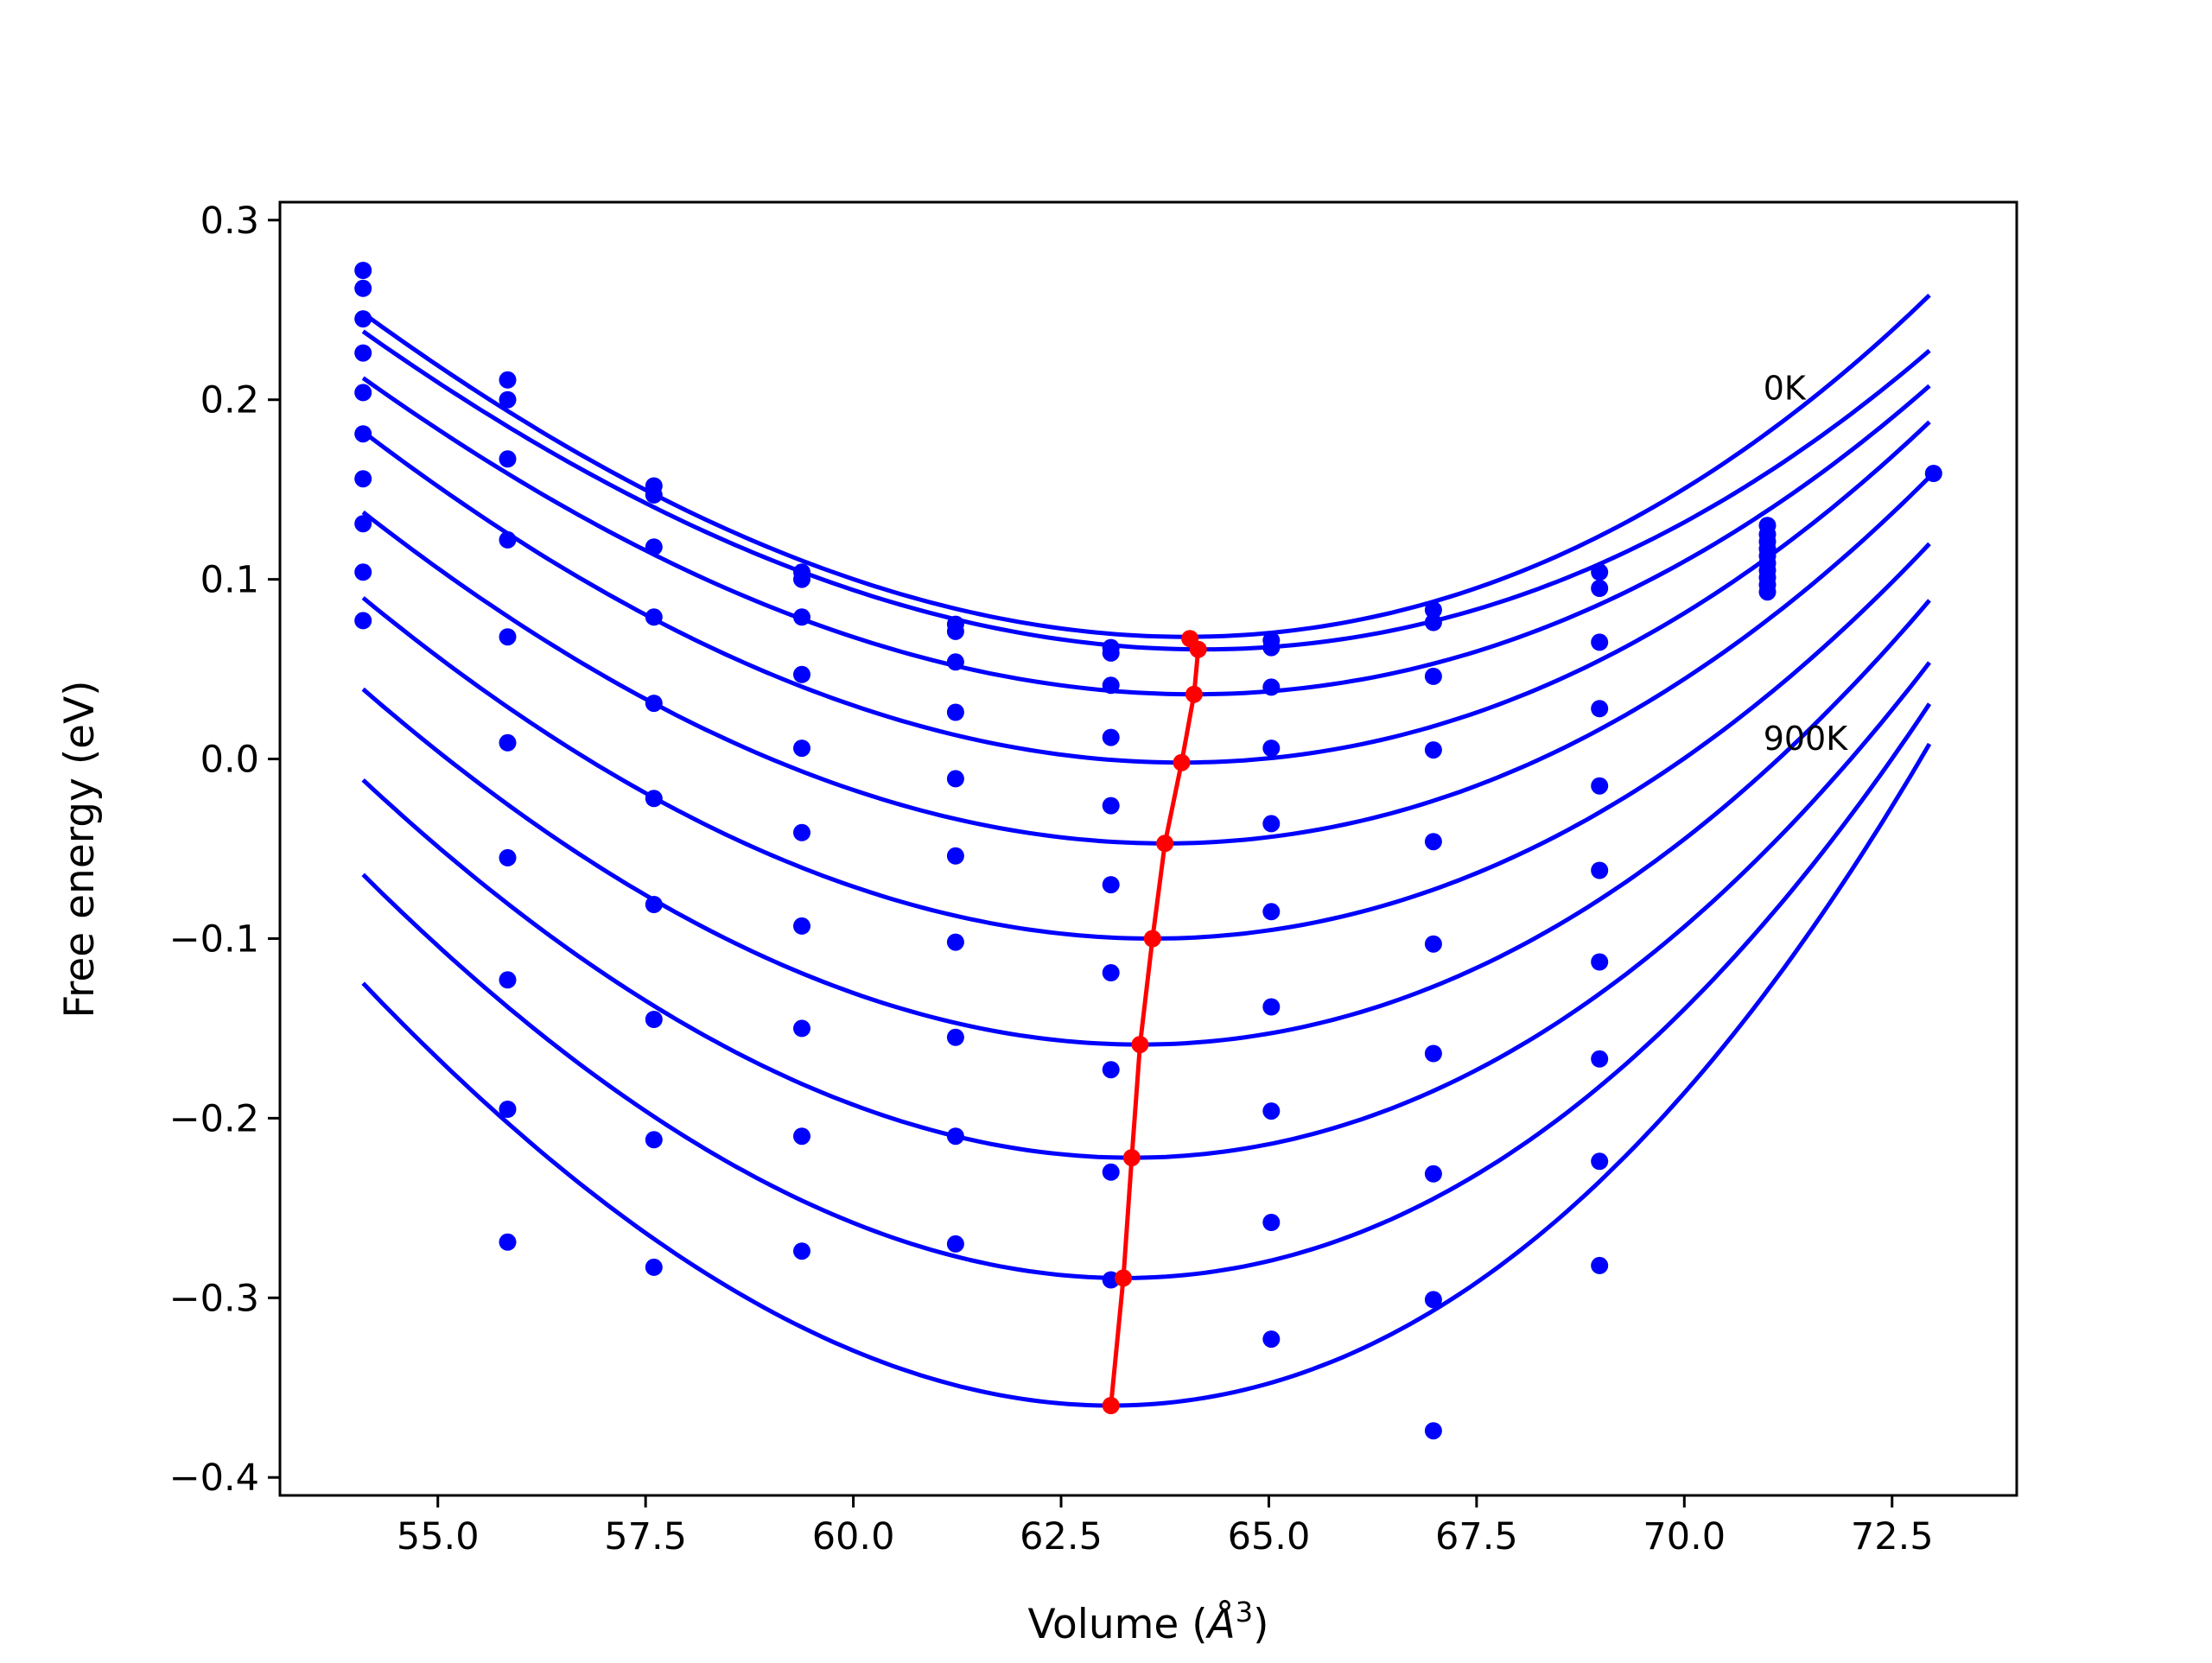  What do you see at coordinates (224, 850) in the screenshot?
I see `y-axis: 0.3 0.2 0.1 0.0 −0.1 −0.2 −0.3 −0.4` at bounding box center [224, 850].